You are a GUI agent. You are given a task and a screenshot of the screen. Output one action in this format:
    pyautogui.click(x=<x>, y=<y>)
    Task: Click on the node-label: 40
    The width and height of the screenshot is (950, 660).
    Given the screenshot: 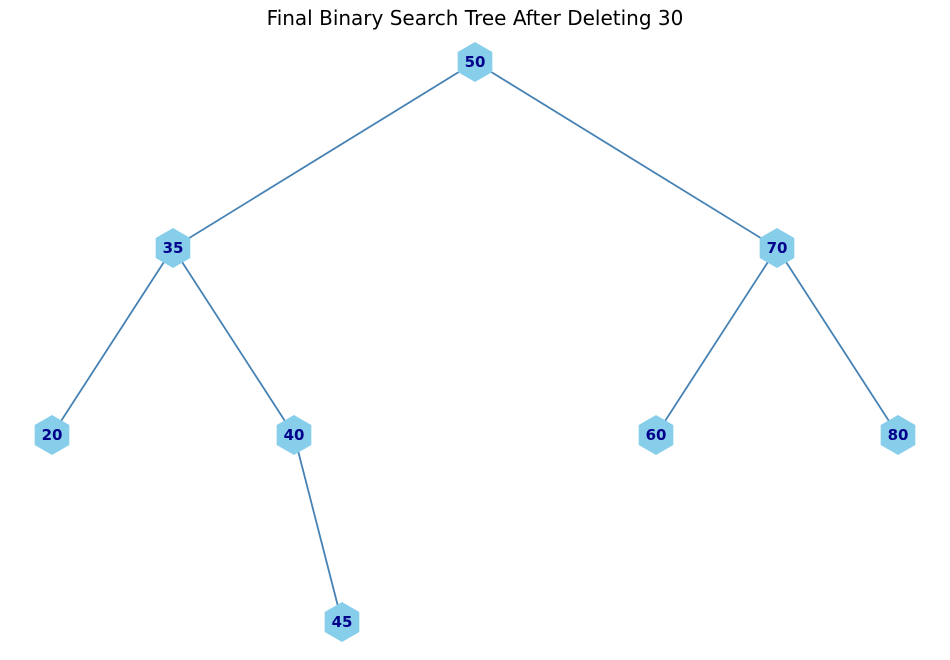 What is the action you would take?
    pyautogui.click(x=294, y=435)
    